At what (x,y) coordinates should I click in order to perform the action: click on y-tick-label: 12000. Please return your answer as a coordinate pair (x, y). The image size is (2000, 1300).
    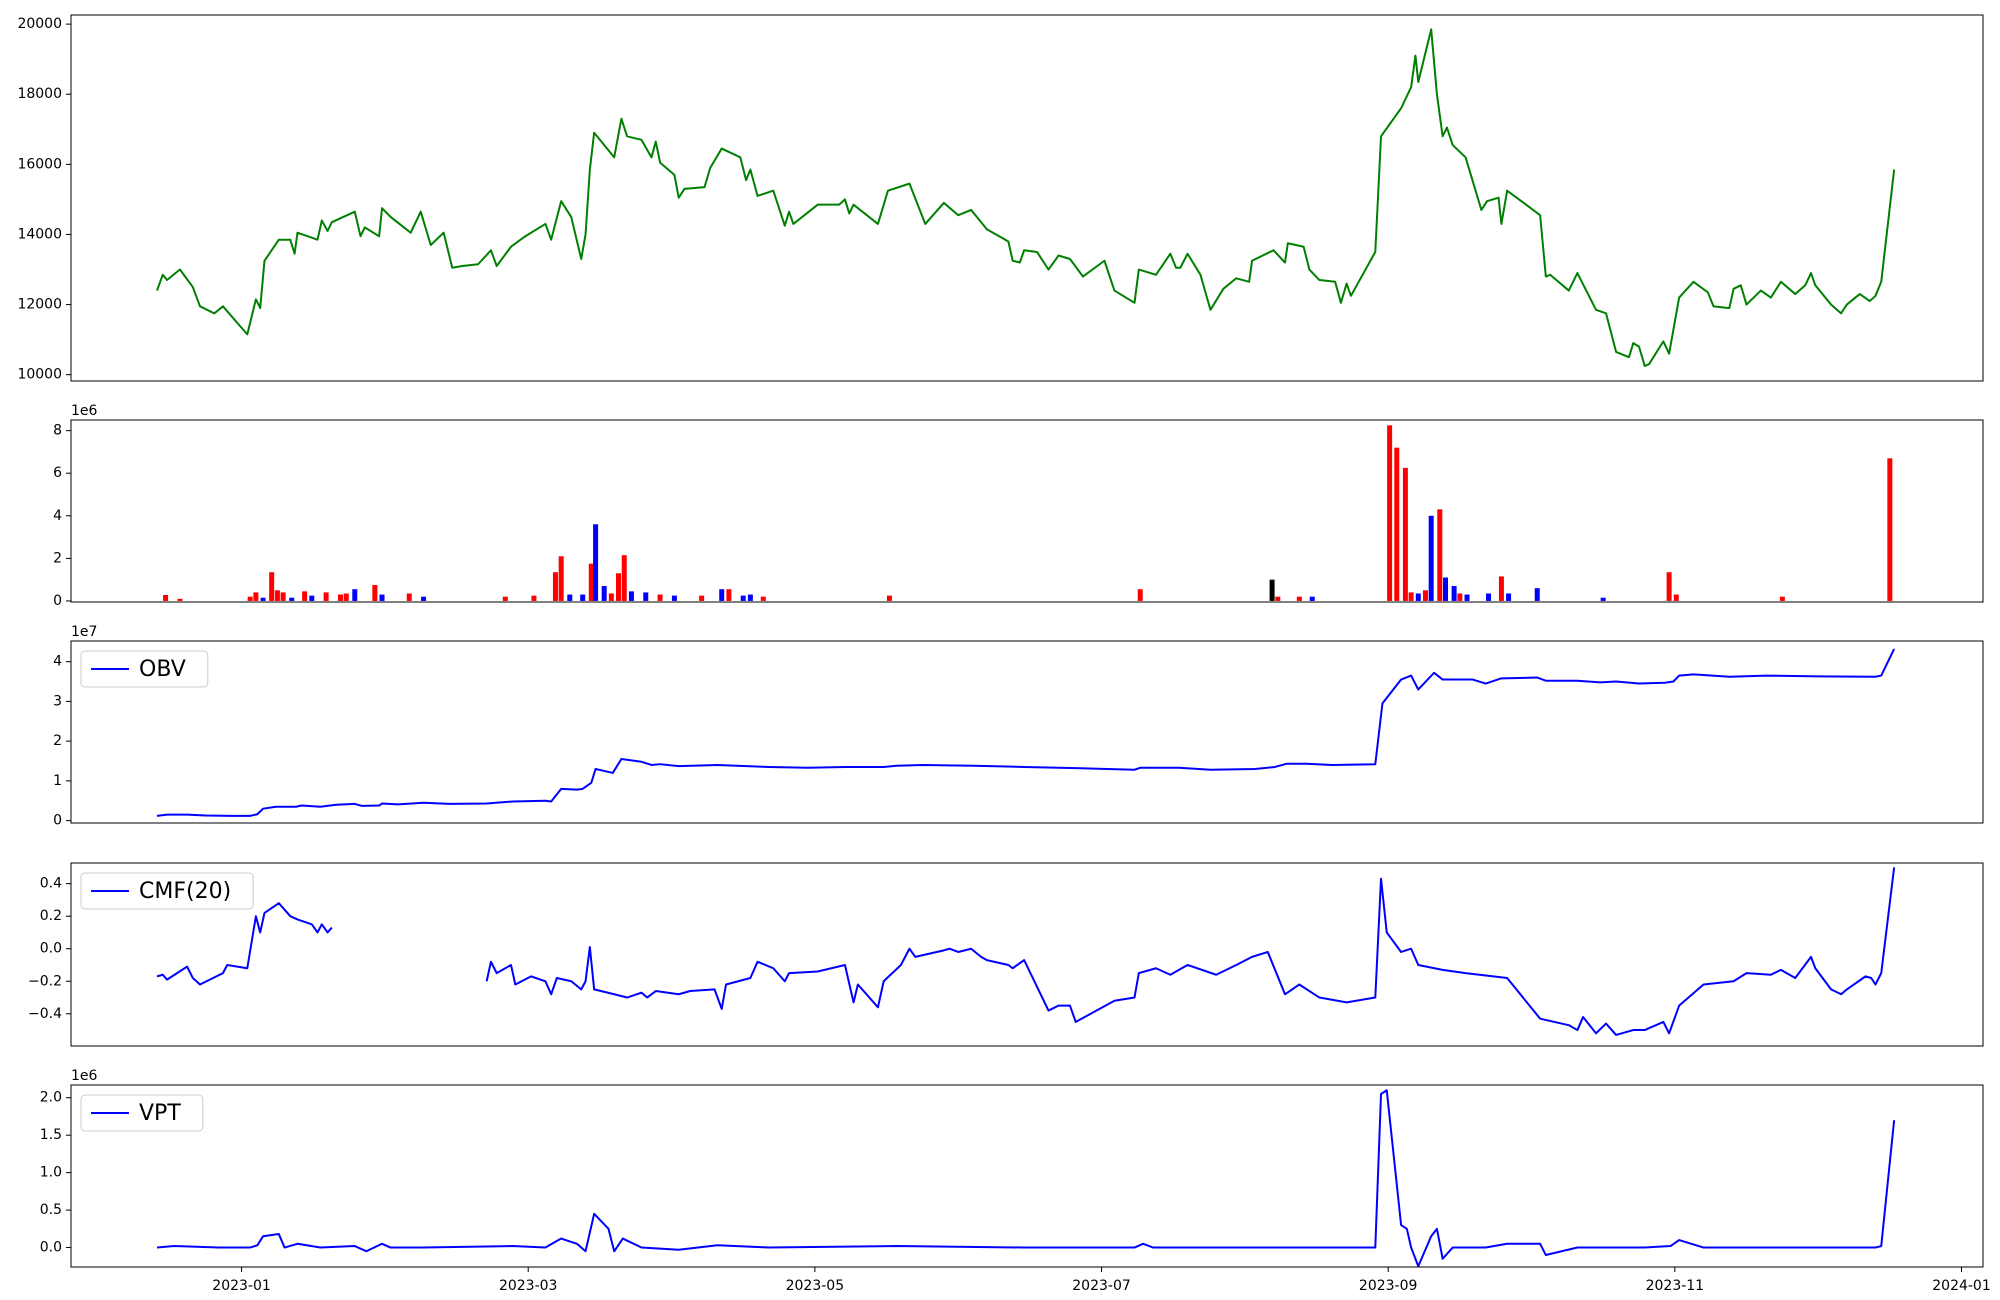
    Looking at the image, I should click on (39, 305).